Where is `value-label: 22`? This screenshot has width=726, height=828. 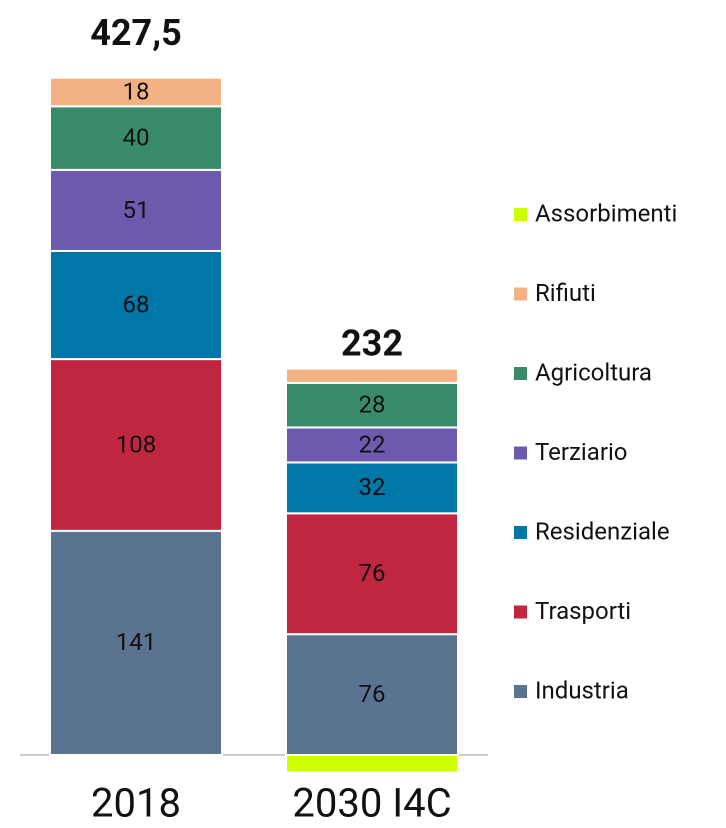 value-label: 22 is located at coordinates (372, 444).